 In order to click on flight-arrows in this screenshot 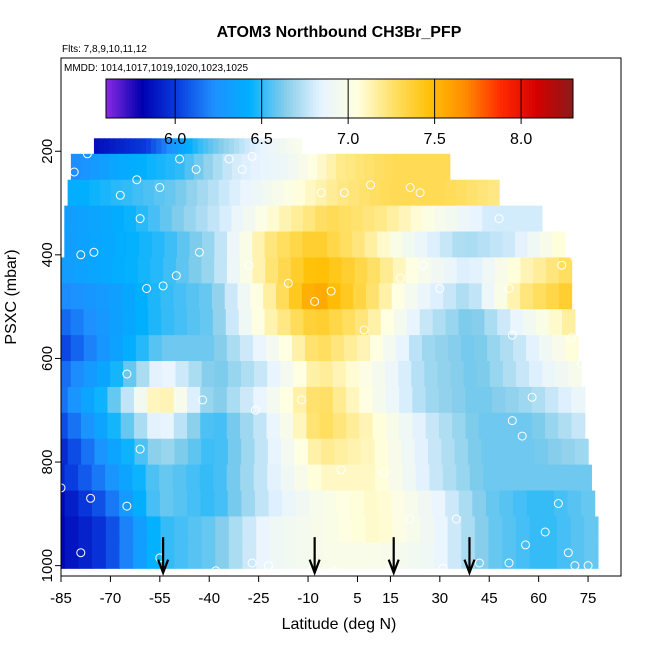, I will do `click(316, 556)`.